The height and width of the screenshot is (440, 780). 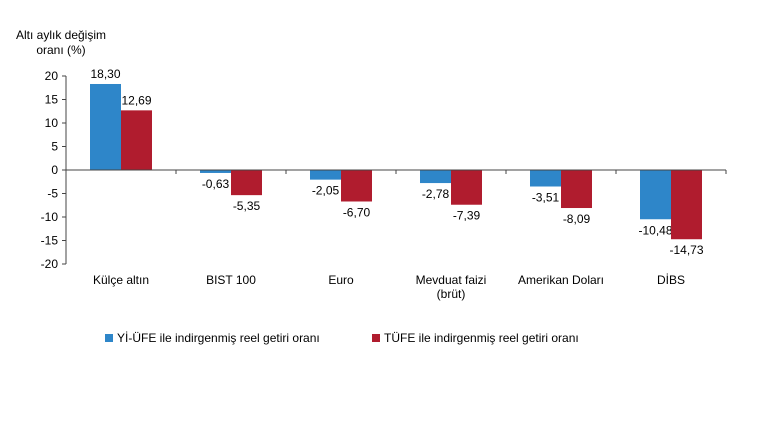 What do you see at coordinates (216, 184) in the screenshot?
I see `data-label: -0,63` at bounding box center [216, 184].